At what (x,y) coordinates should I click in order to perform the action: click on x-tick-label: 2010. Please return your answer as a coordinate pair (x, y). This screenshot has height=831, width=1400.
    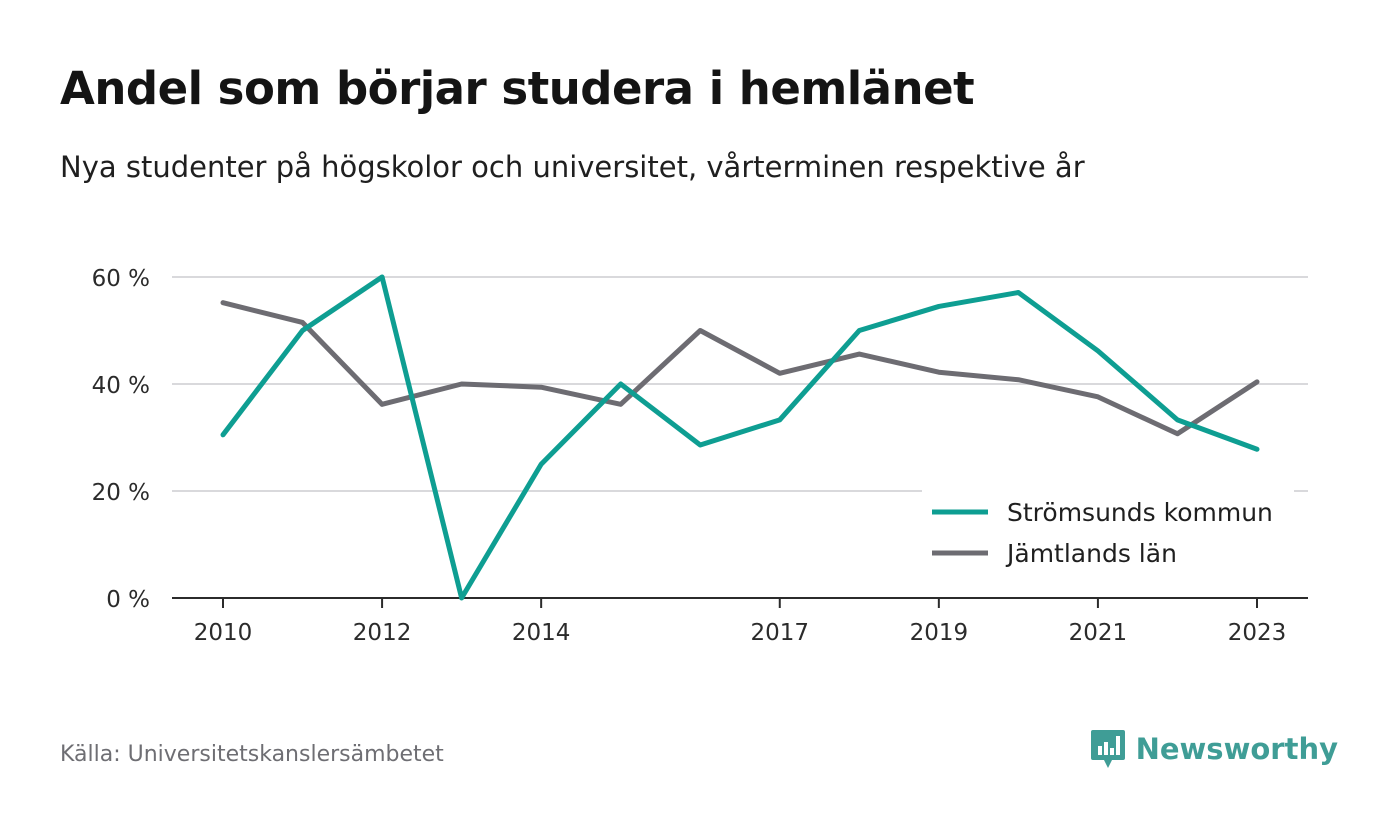
    Looking at the image, I should click on (223, 633).